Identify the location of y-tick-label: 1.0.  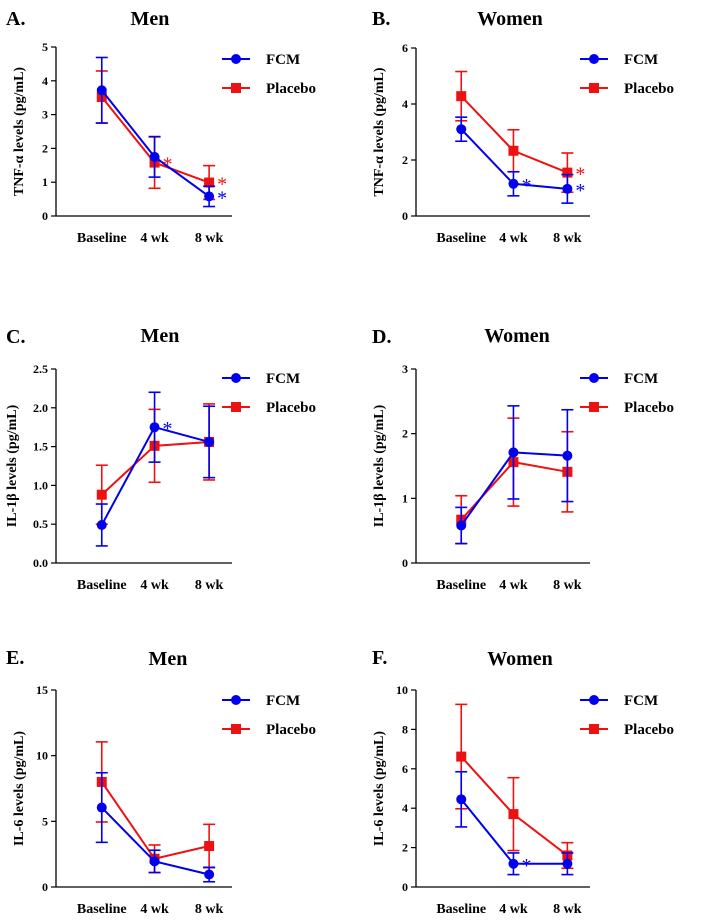
(40, 485).